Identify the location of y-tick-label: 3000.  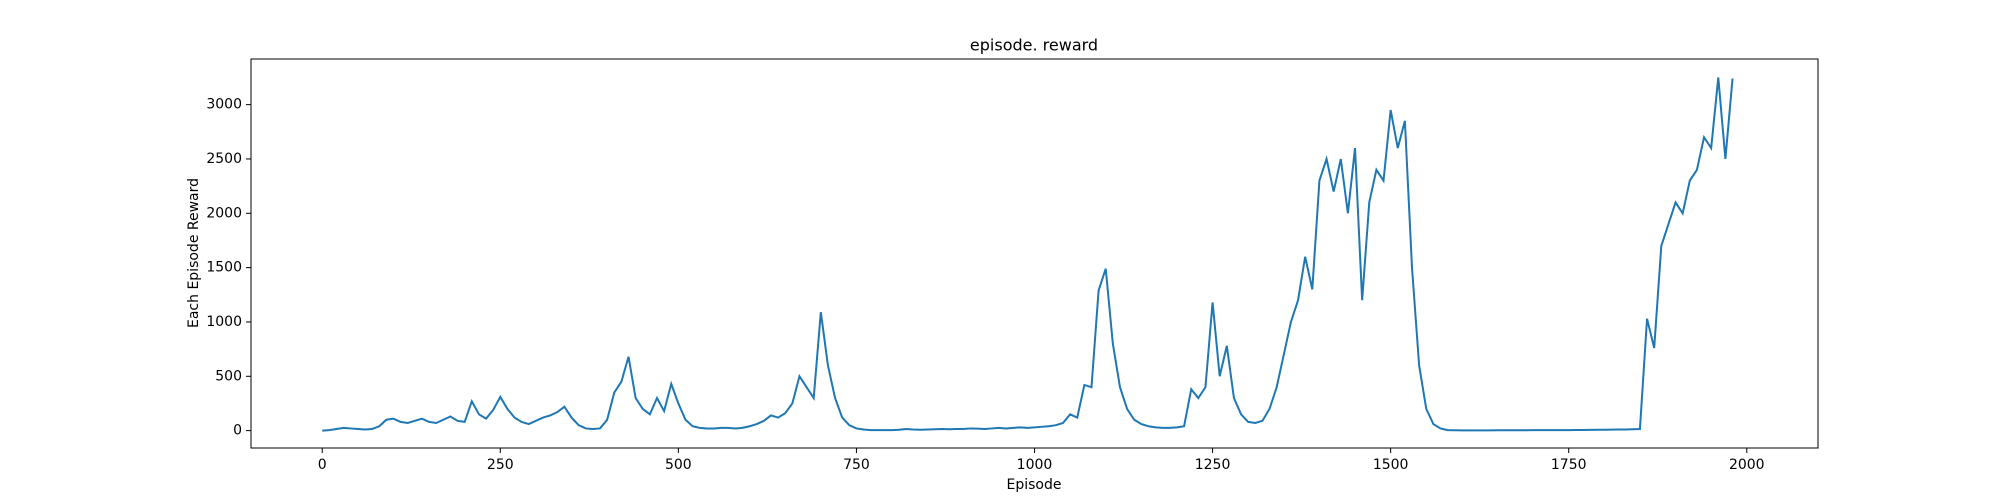
(224, 105).